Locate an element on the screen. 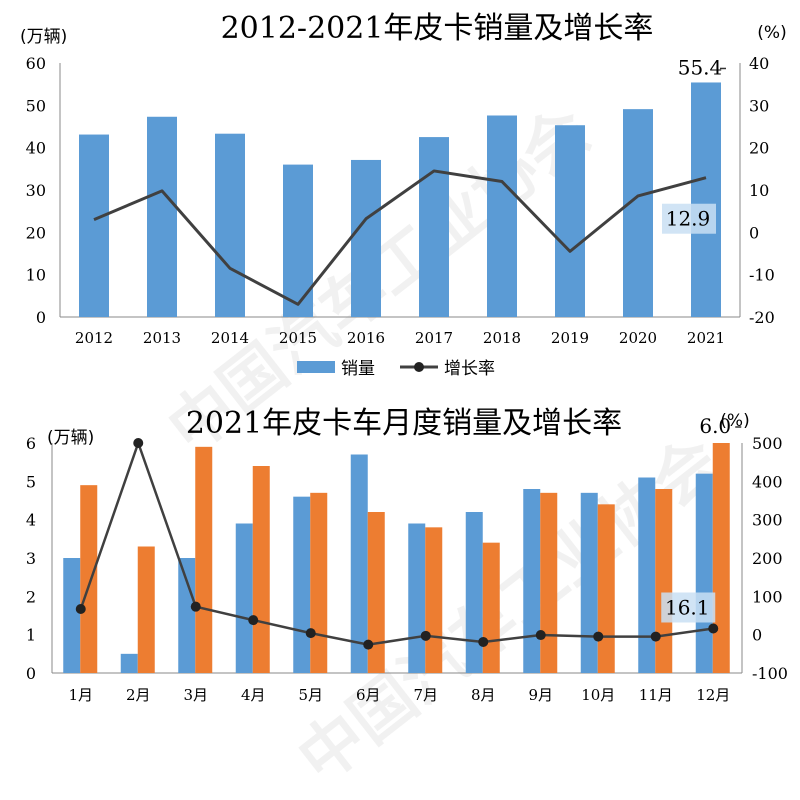 The height and width of the screenshot is (800, 800). bar-销量-2019 is located at coordinates (570, 221).